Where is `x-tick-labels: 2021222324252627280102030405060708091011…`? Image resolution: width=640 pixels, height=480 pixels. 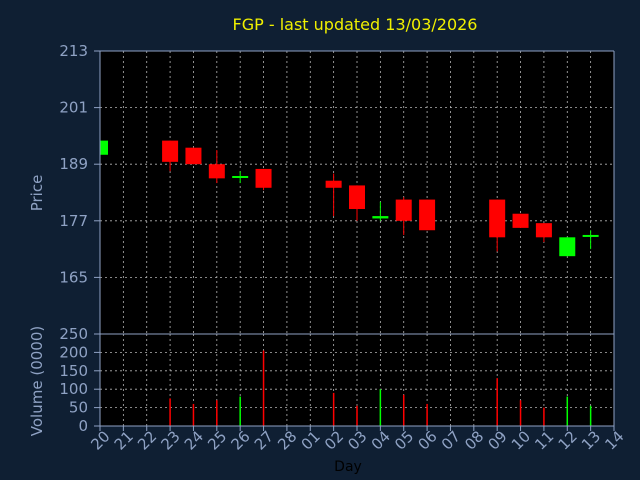
x-tick-labels: 2021222324252627280102030405060708091011… is located at coordinates (357, 440).